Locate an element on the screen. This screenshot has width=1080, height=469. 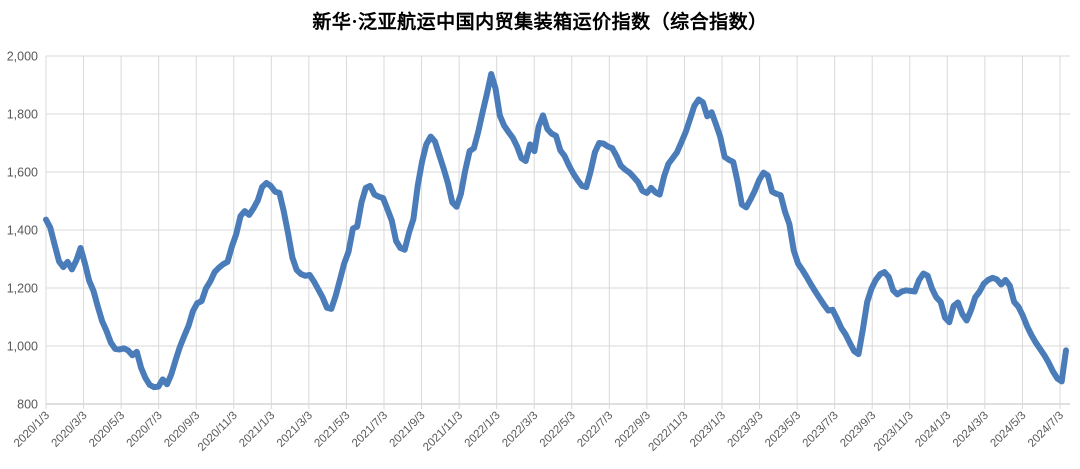
x-tick-label: 2024/1/3 is located at coordinates (933, 430).